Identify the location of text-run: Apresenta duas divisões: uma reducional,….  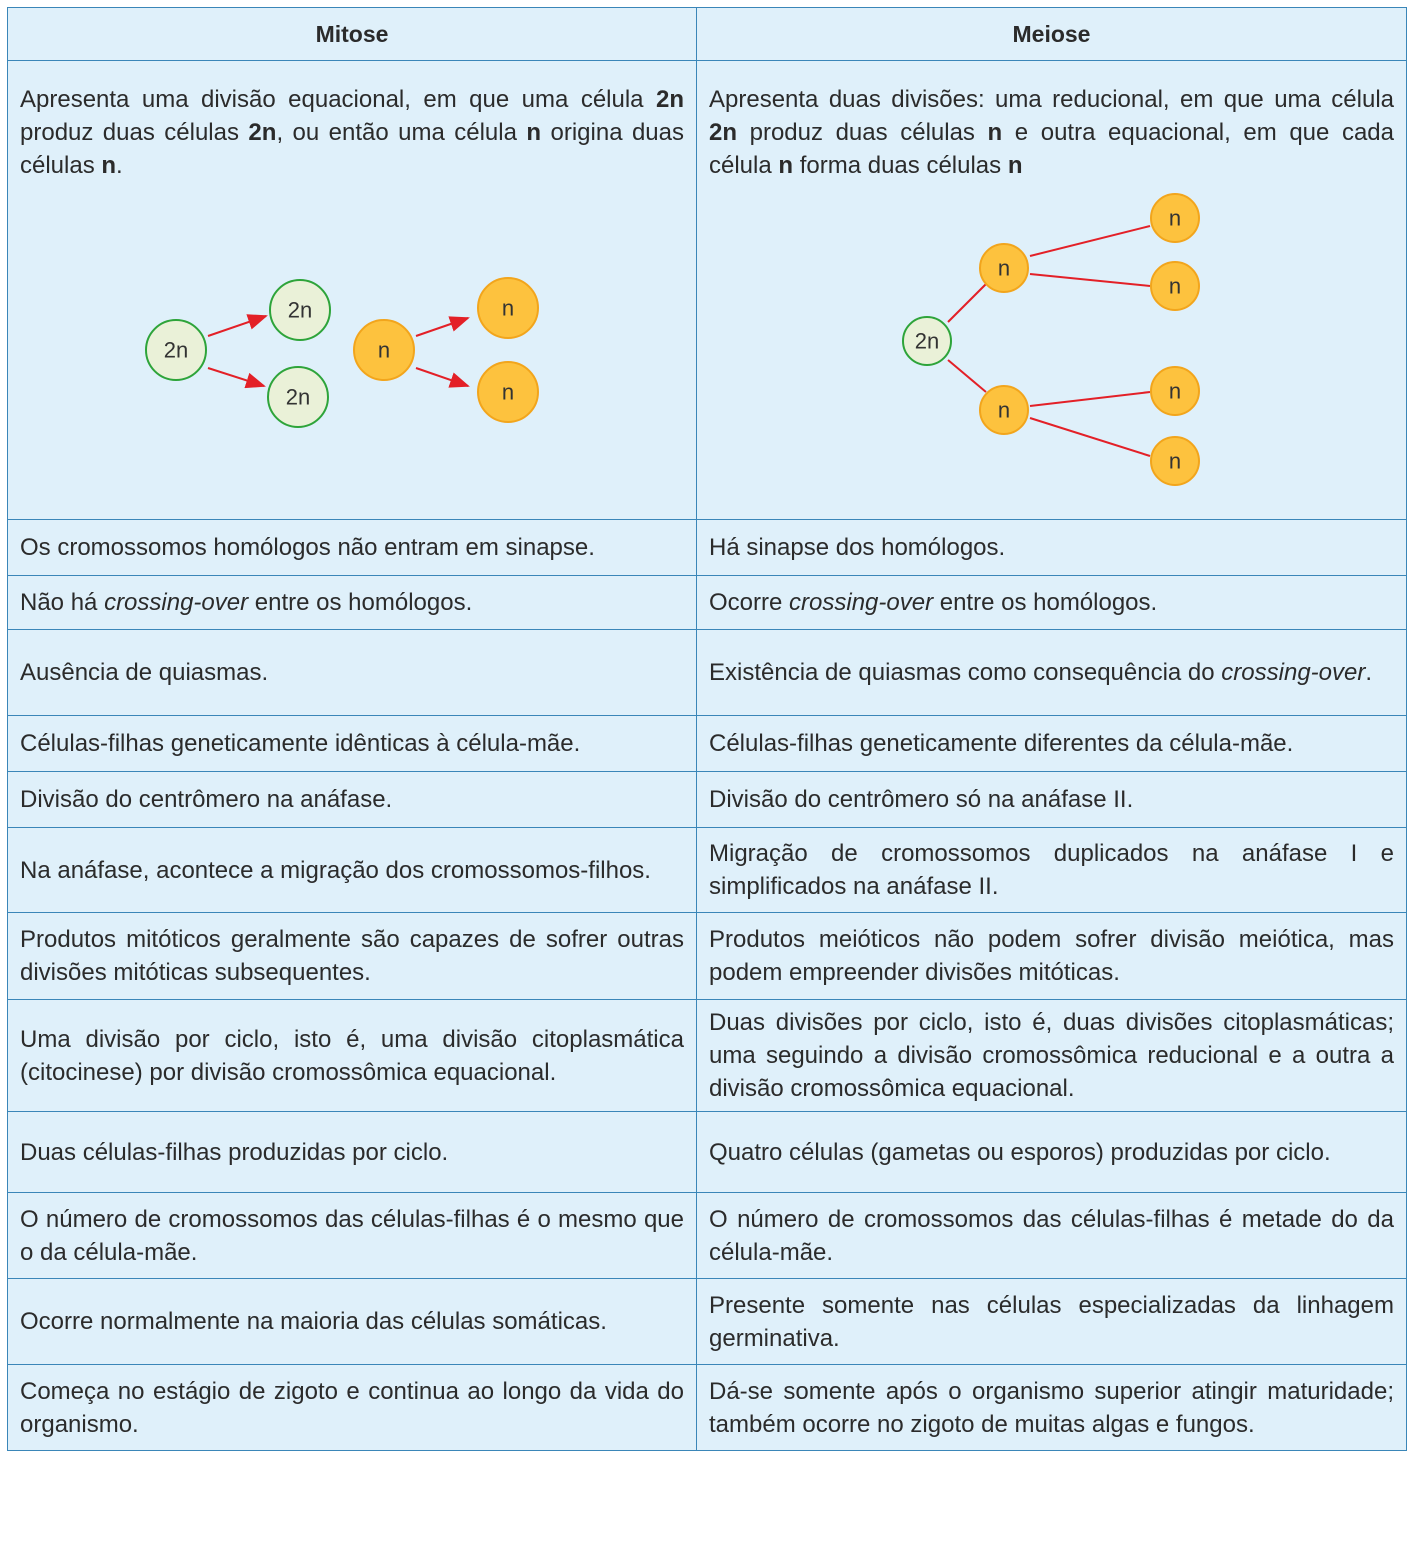
(1051, 99).